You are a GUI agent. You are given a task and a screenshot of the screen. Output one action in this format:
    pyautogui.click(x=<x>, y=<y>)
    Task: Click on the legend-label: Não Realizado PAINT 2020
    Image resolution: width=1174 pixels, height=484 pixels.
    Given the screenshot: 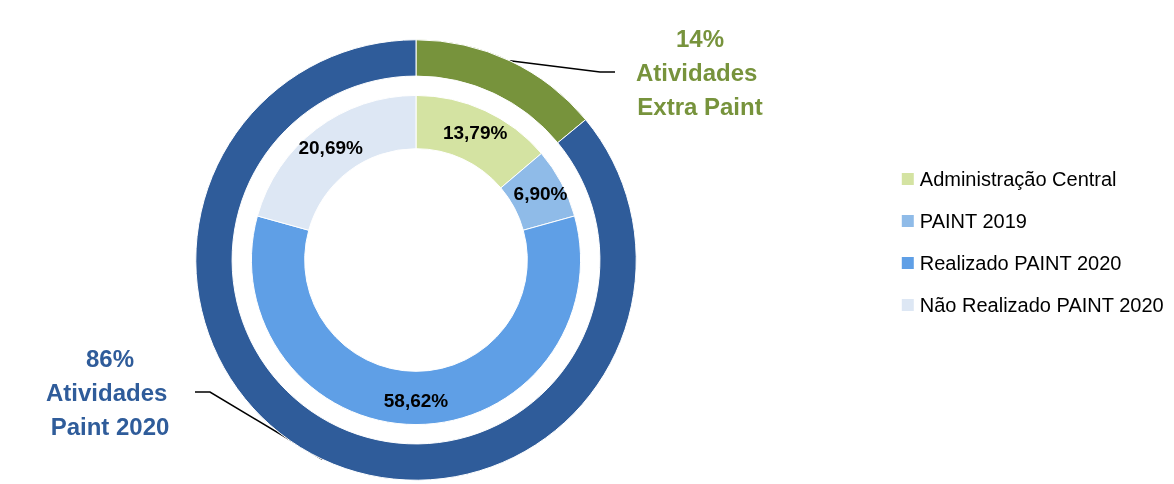 What is the action you would take?
    pyautogui.click(x=1041, y=305)
    